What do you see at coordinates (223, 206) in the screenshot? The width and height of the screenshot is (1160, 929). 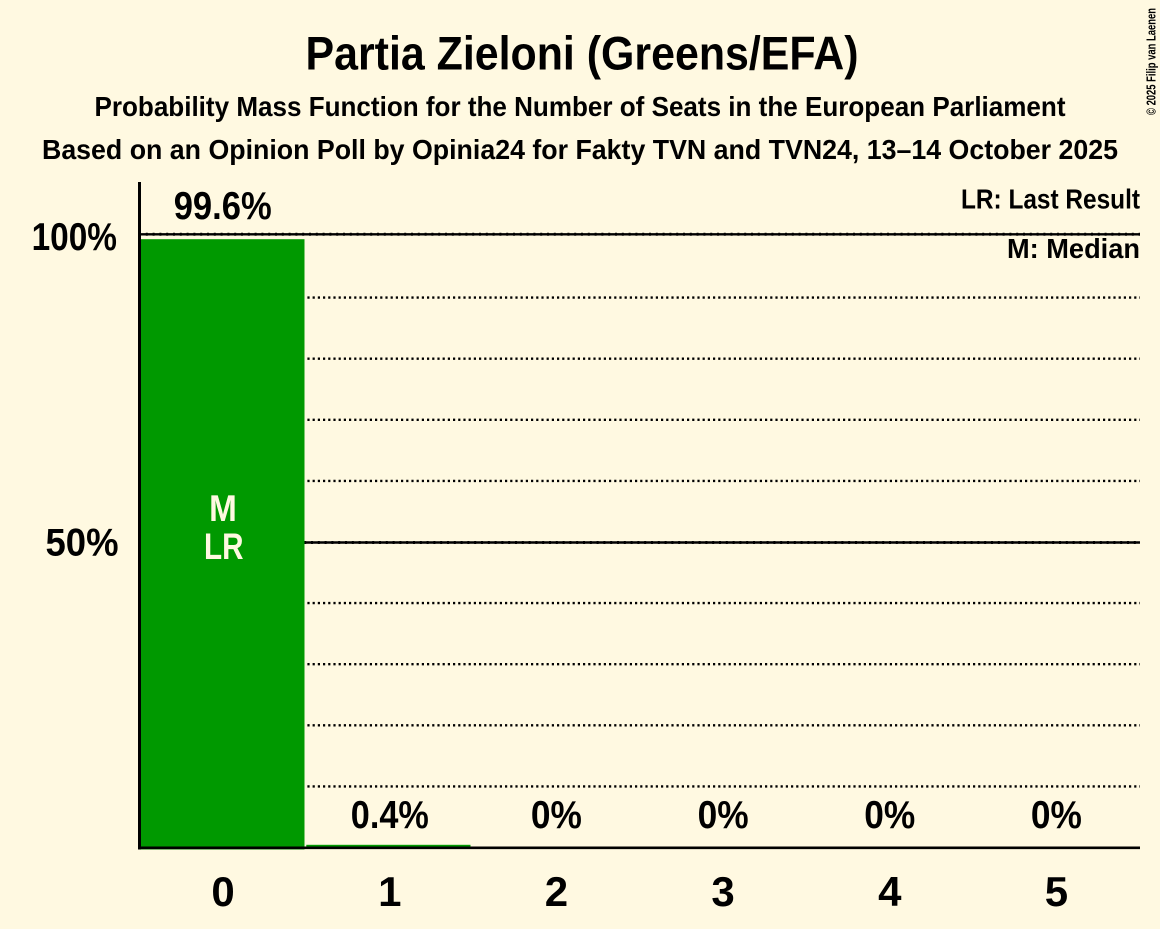 I see `svg-text: 99.6%` at bounding box center [223, 206].